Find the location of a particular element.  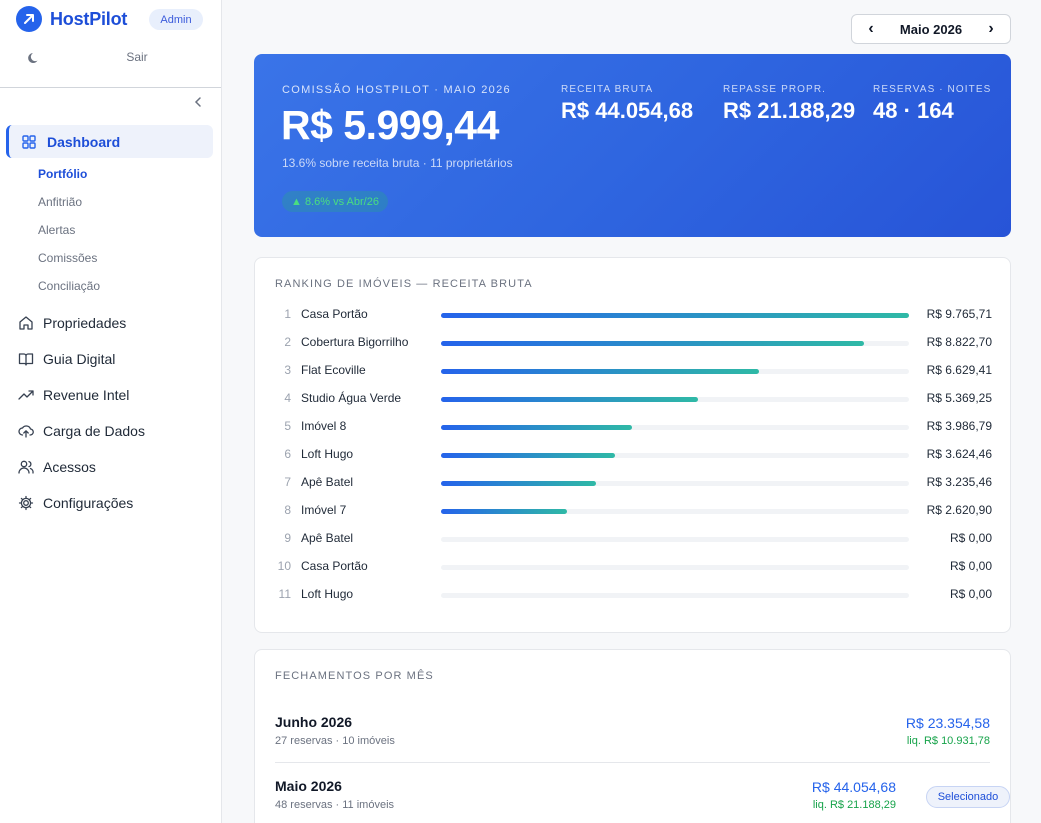

cloud-upload-icon is located at coordinates (26, 431).